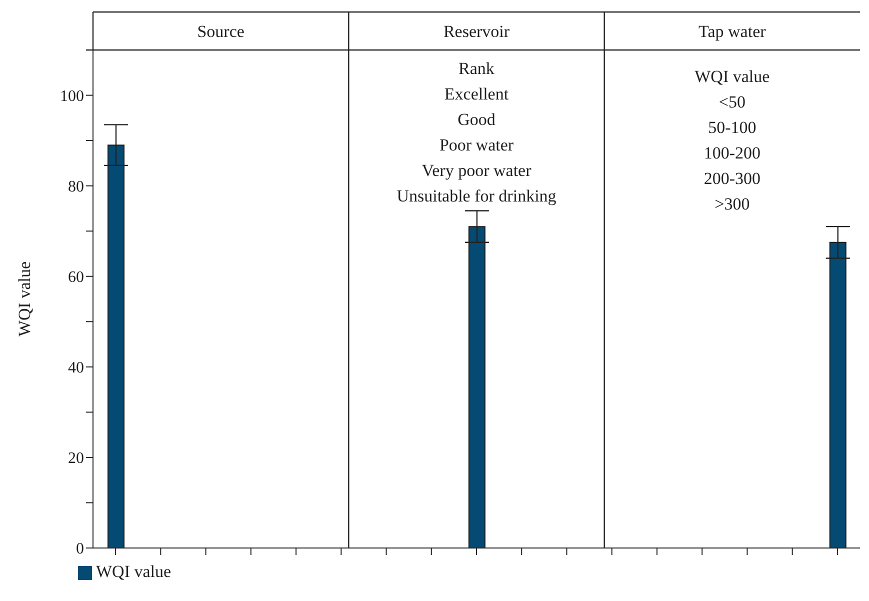 Image resolution: width=869 pixels, height=601 pixels. I want to click on y-tick-label: 0, so click(80, 549).